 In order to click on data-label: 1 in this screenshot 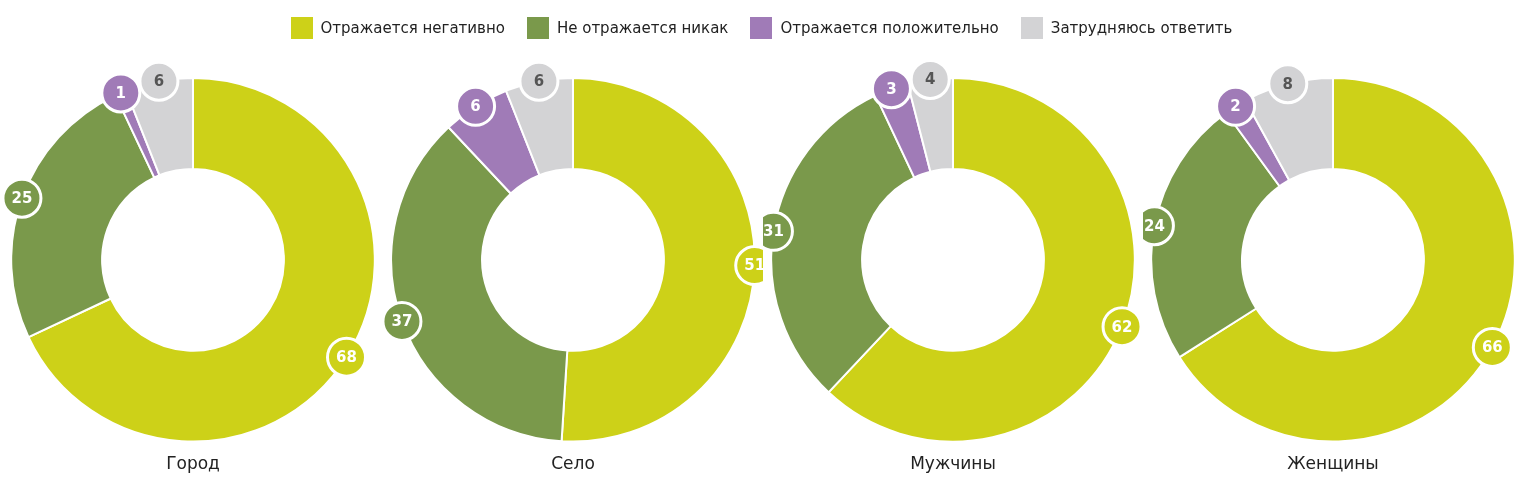, I will do `click(121, 92)`.